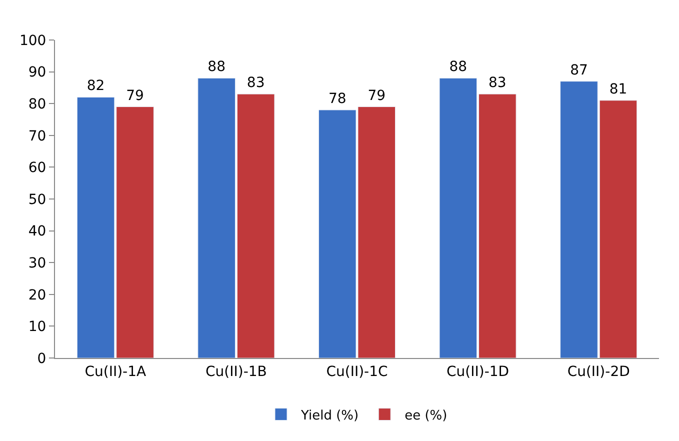 This screenshot has height=441, width=679. I want to click on legend-label: Yield (%), so click(329, 416).